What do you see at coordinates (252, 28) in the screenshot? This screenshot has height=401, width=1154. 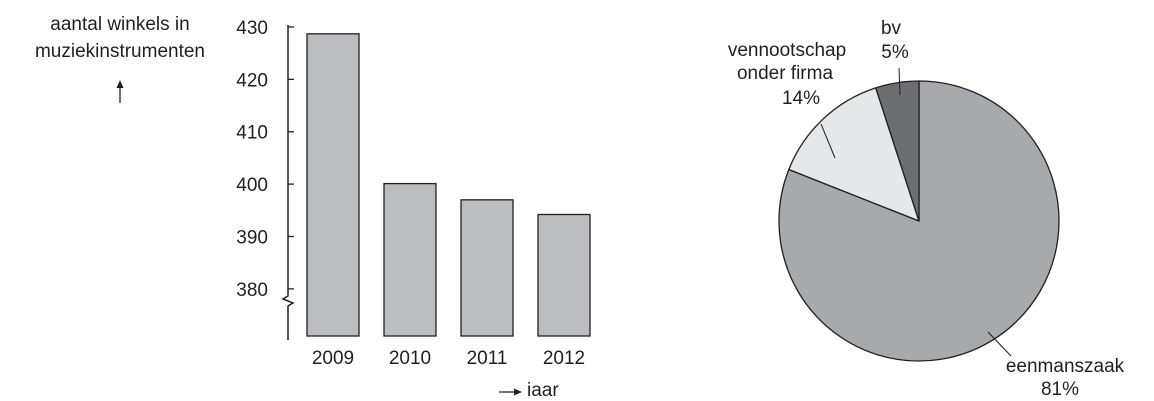 I see `y-tick-label: 430` at bounding box center [252, 28].